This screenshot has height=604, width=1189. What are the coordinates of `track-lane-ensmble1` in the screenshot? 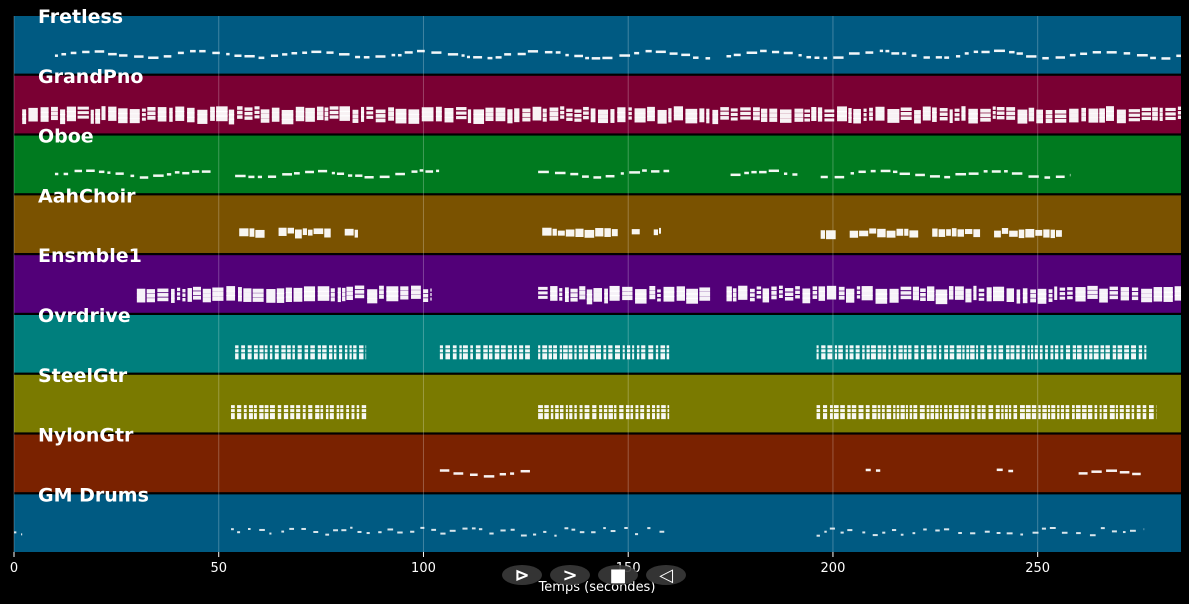 It's located at (597, 284).